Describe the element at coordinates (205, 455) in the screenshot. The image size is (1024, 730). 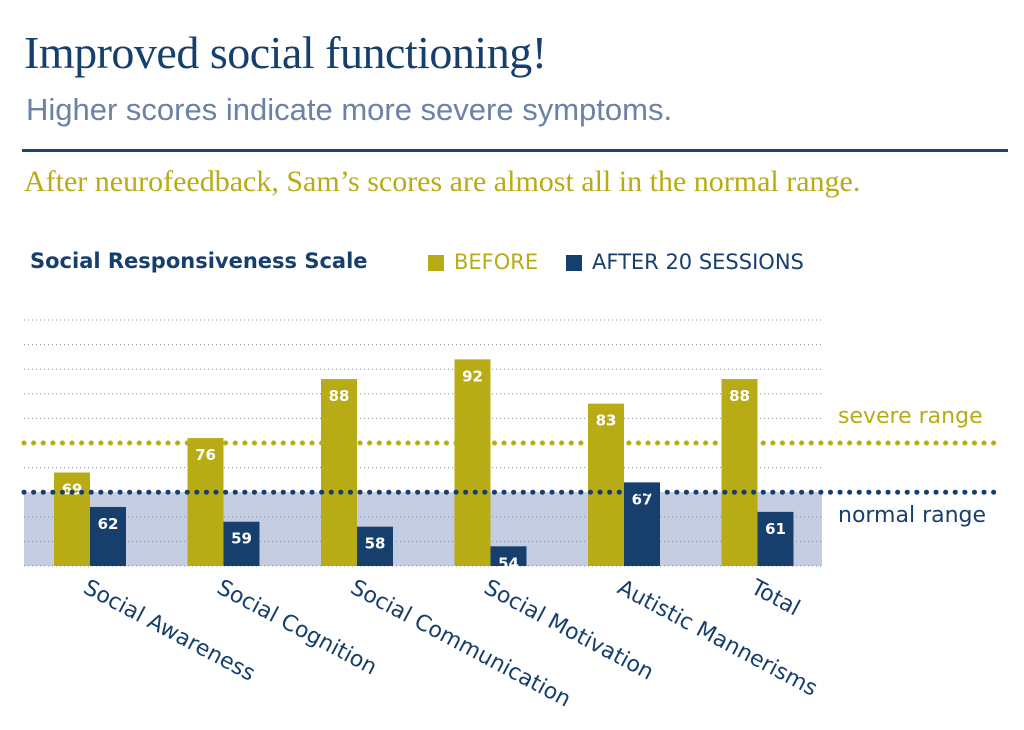
I see `data-label-before: 76` at that location.